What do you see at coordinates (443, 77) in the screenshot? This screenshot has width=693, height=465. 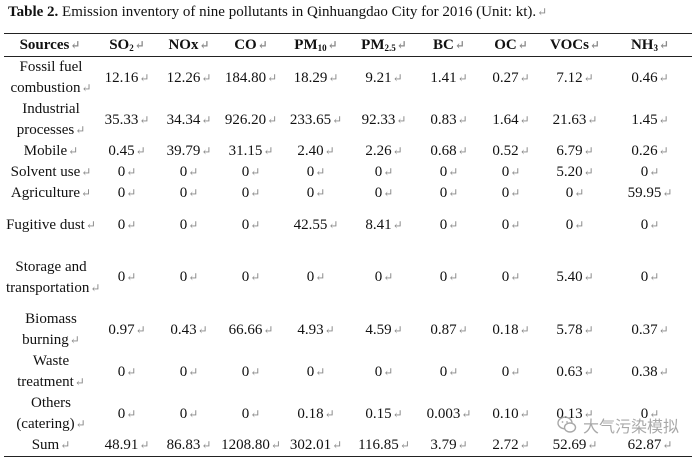 I see `cell-value: 1.41` at bounding box center [443, 77].